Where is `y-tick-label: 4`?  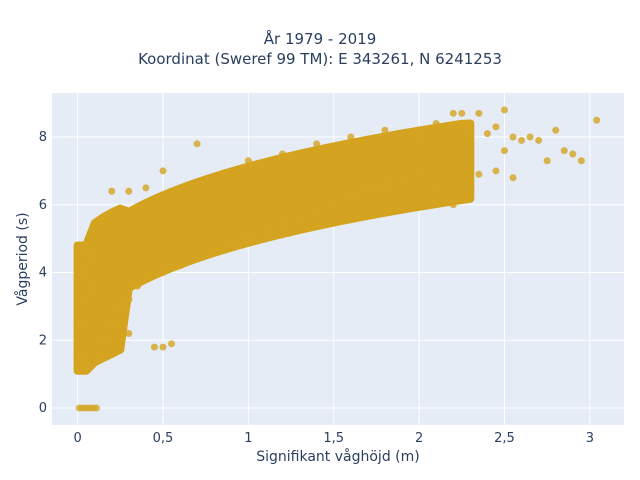 y-tick-label: 4 is located at coordinates (43, 273).